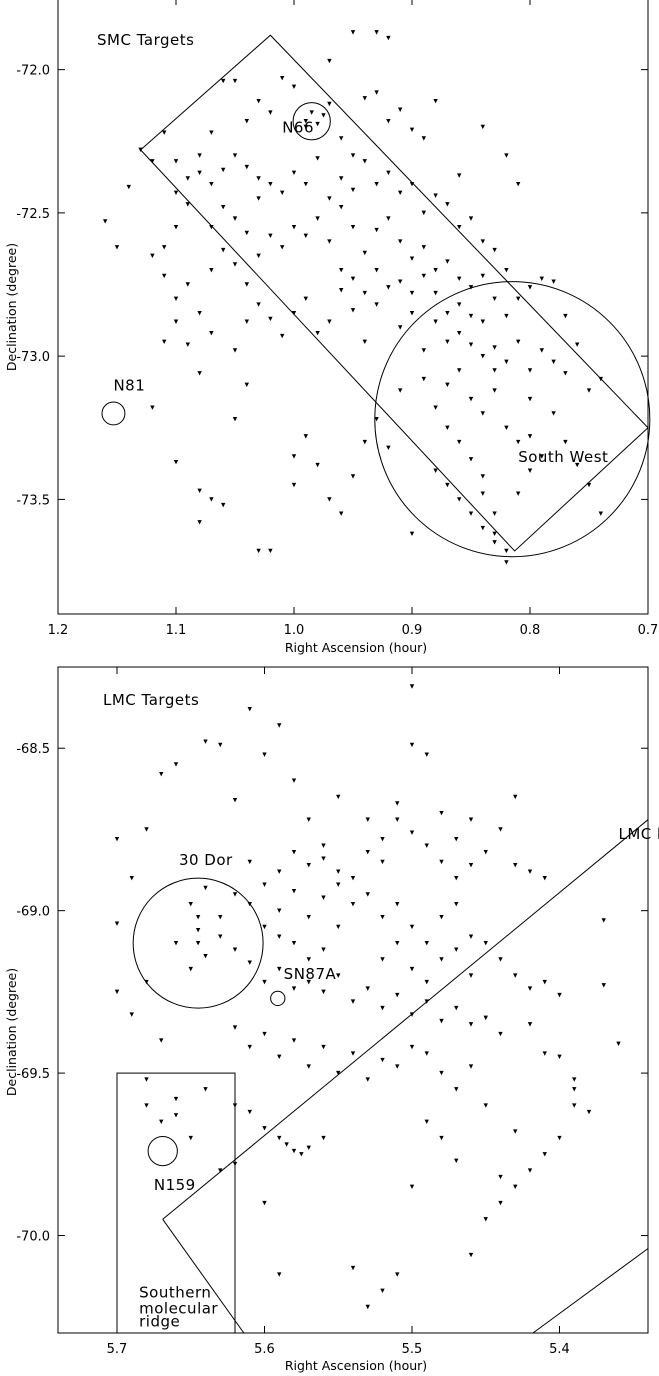  What do you see at coordinates (176, 1203) in the screenshot?
I see `lmc-region-rect` at bounding box center [176, 1203].